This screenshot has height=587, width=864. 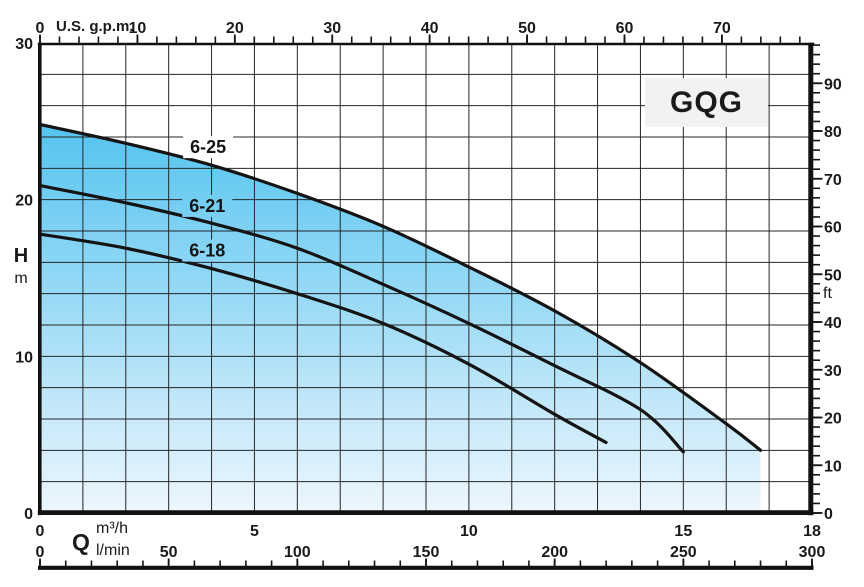 I want to click on flow-axis-symbol: Q, so click(x=81, y=542).